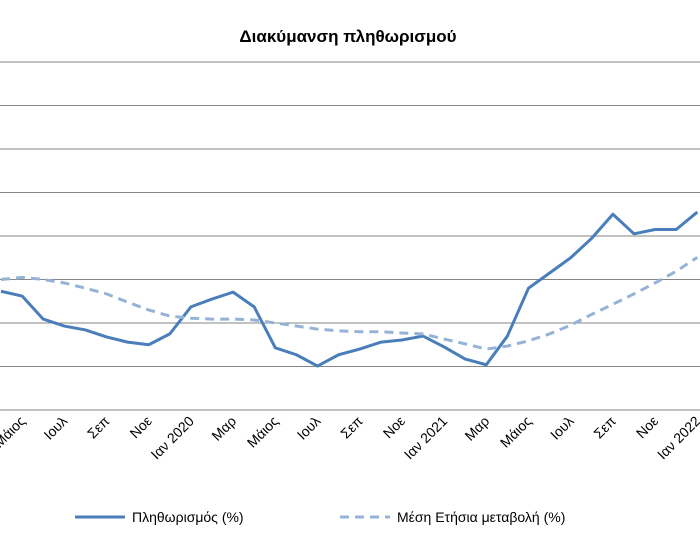 The height and width of the screenshot is (550, 700). I want to click on chart-title: Διακύμανση πληθωρισμού, so click(347, 36).